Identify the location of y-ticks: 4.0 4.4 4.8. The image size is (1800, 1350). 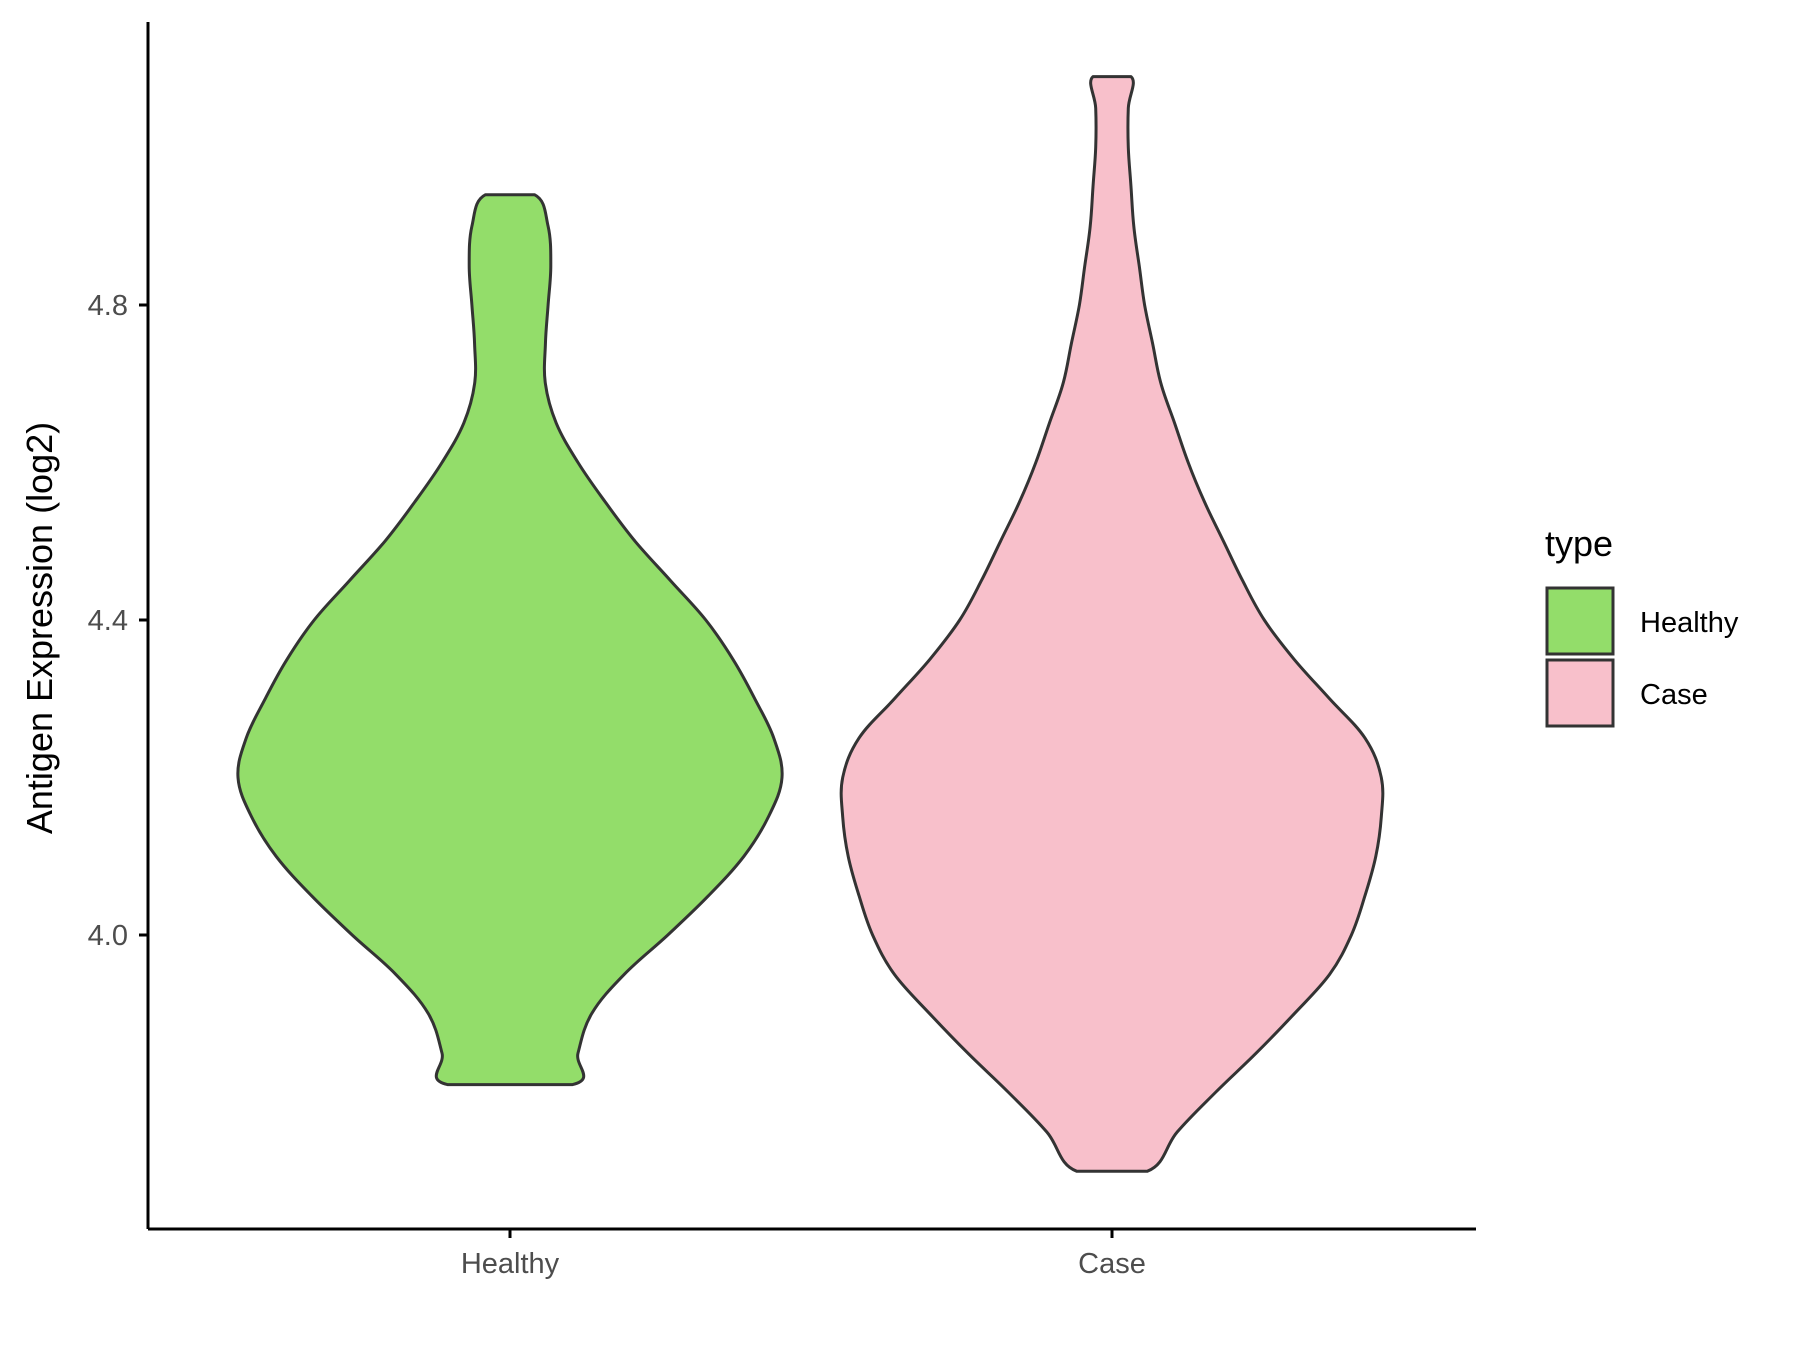
(118, 621).